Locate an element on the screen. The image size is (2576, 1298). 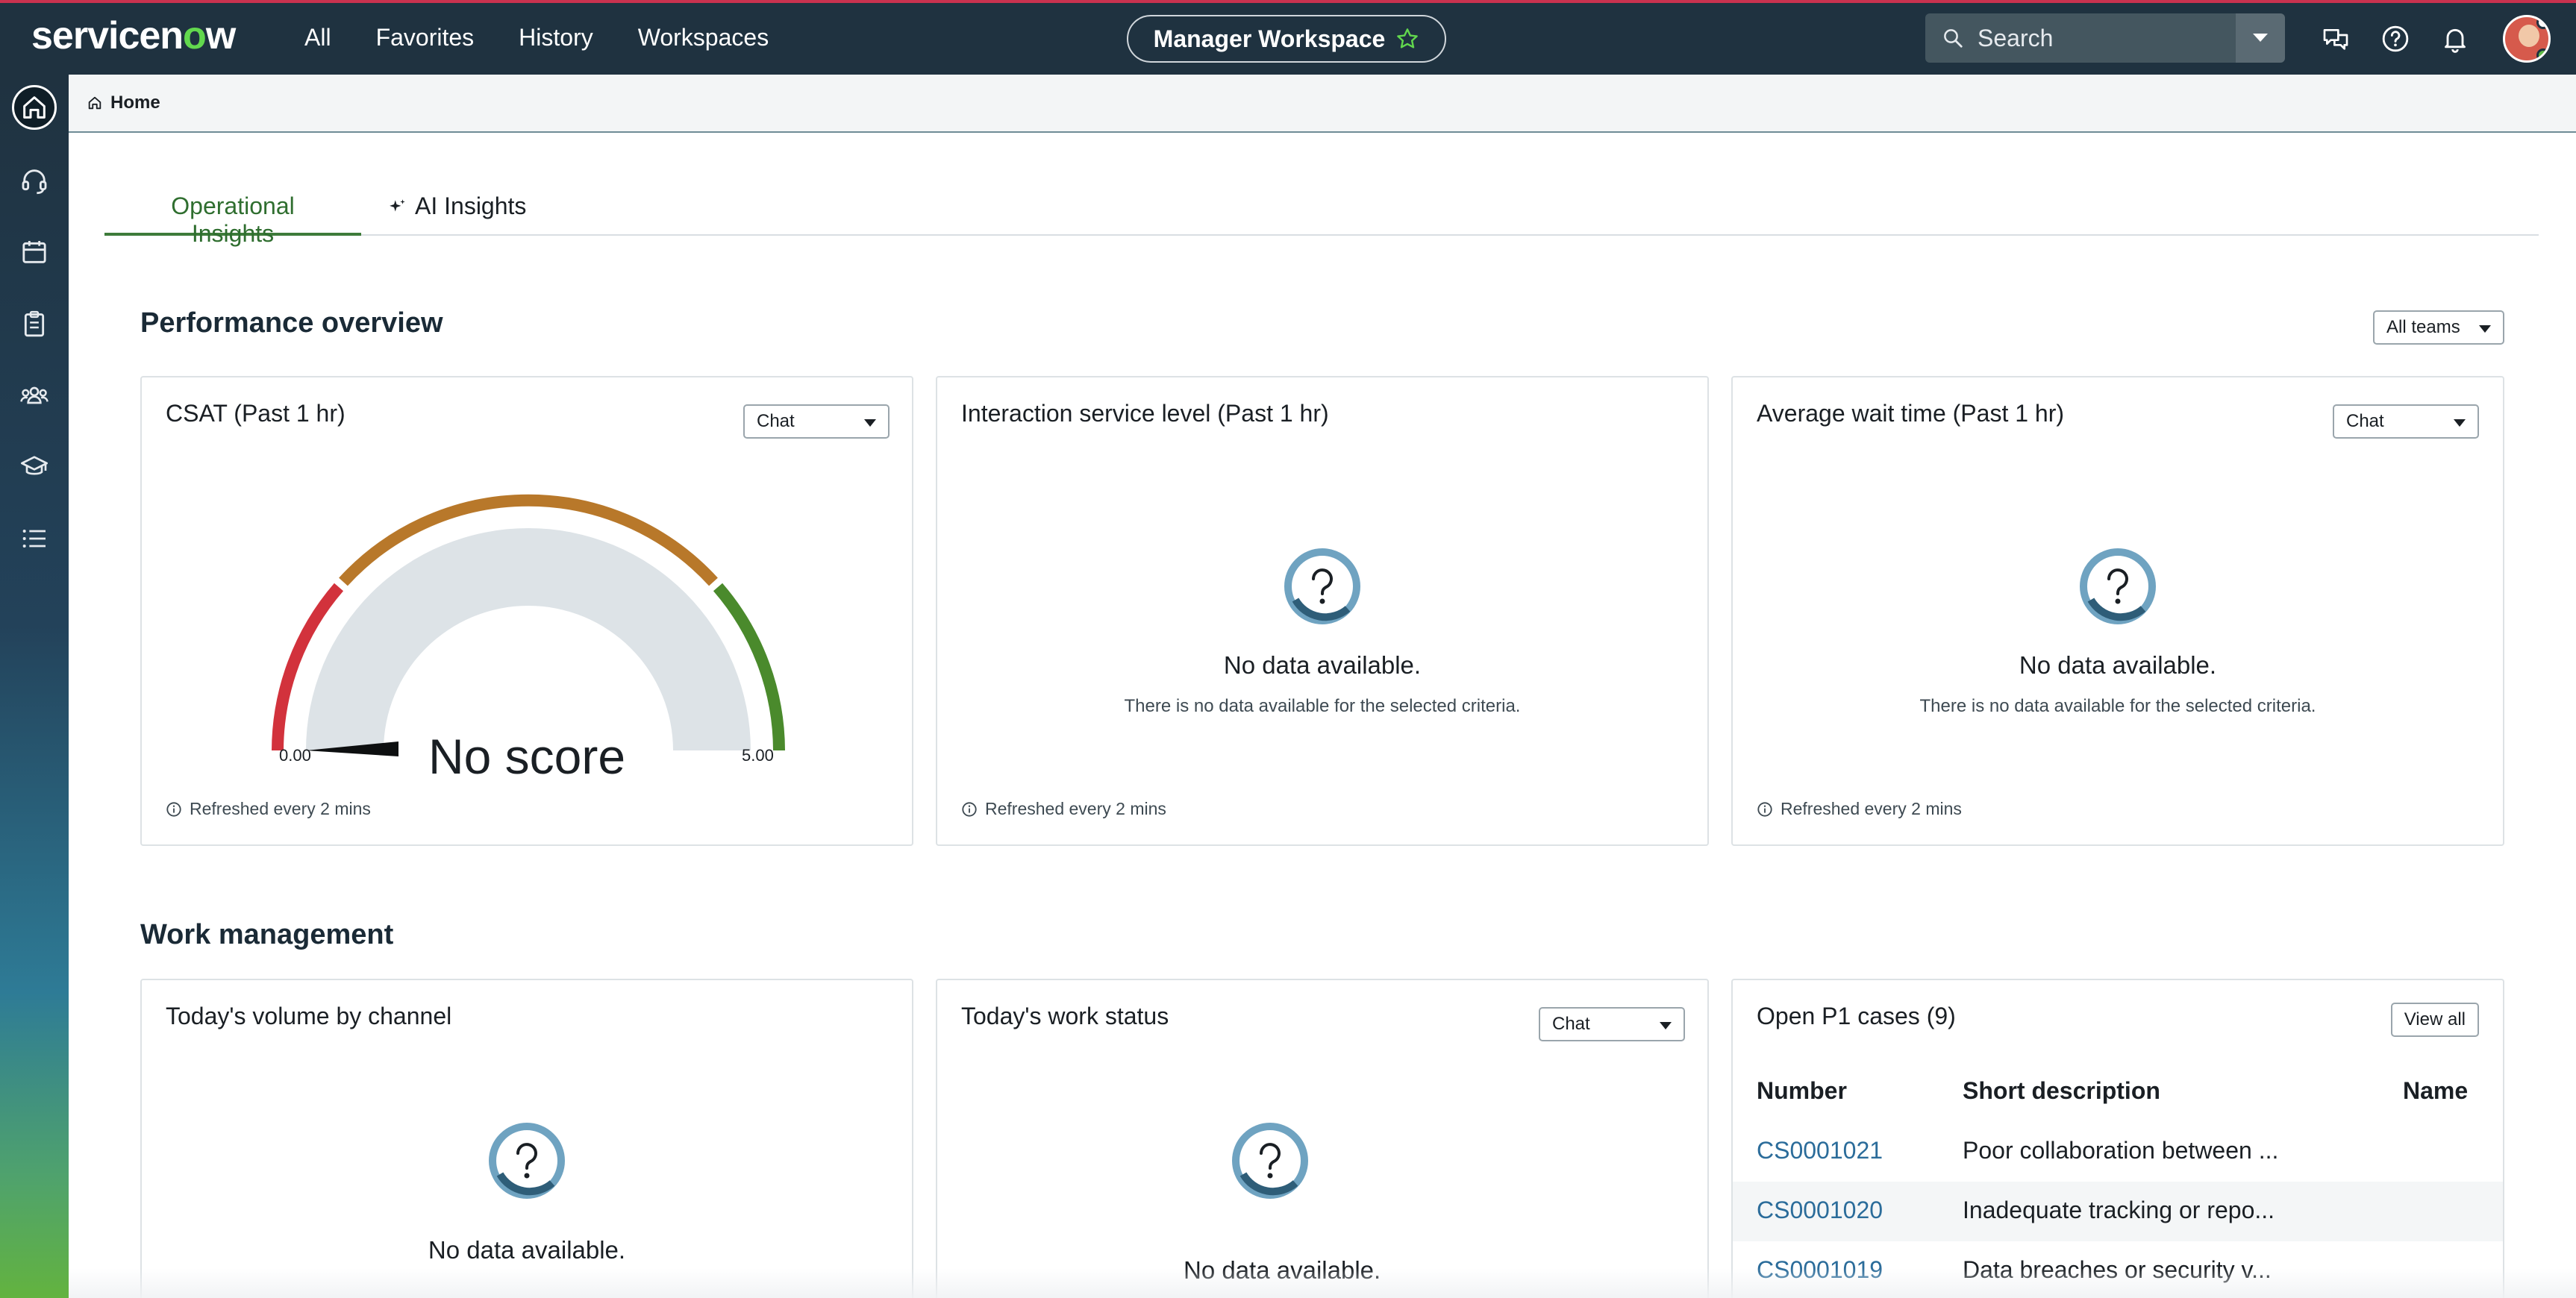
clipboard-icon is located at coordinates (34, 323).